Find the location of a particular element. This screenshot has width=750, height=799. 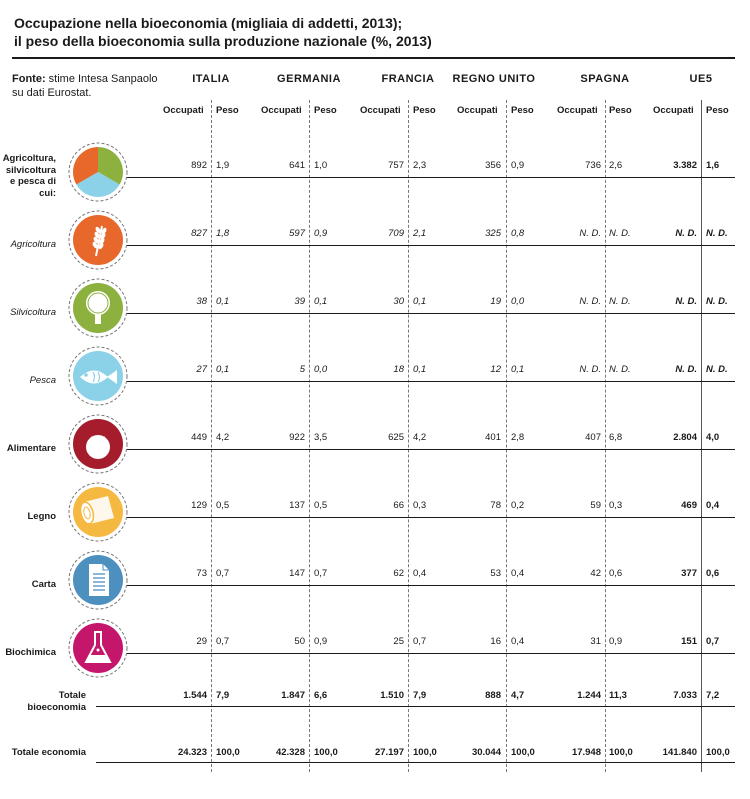

log-icon is located at coordinates (98, 512).